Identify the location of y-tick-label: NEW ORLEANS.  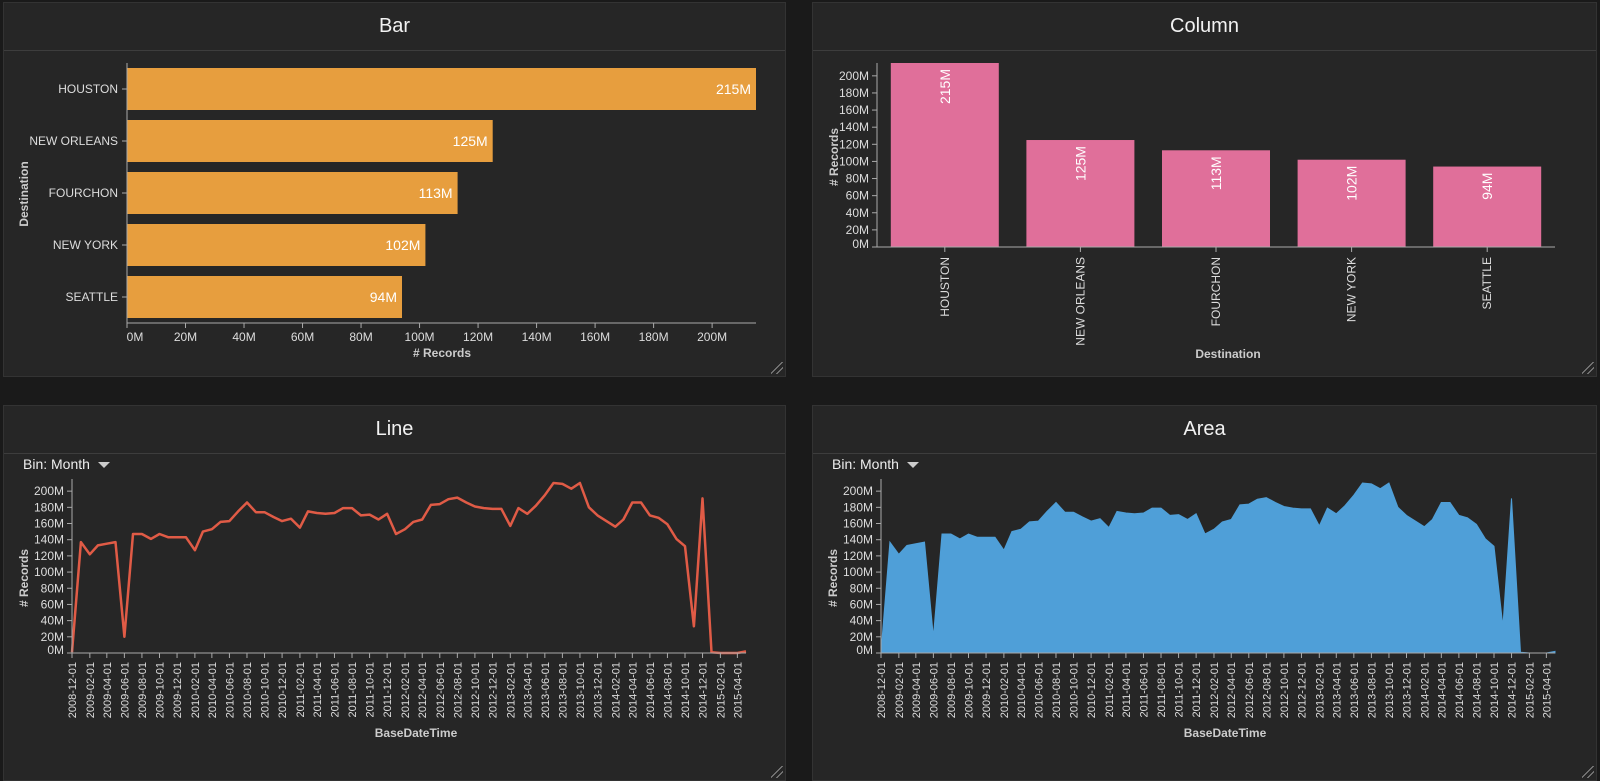
(73, 141).